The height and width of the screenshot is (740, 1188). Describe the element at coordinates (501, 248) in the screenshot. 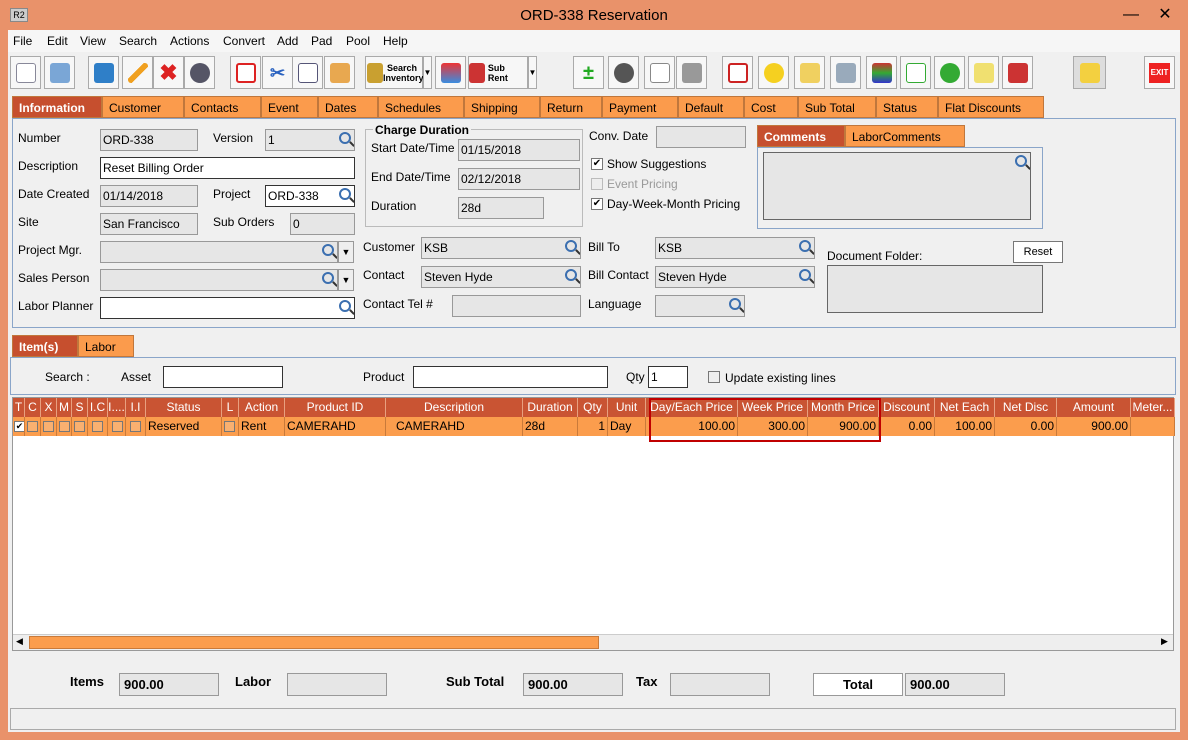

I see `customer-field: KSB` at that location.